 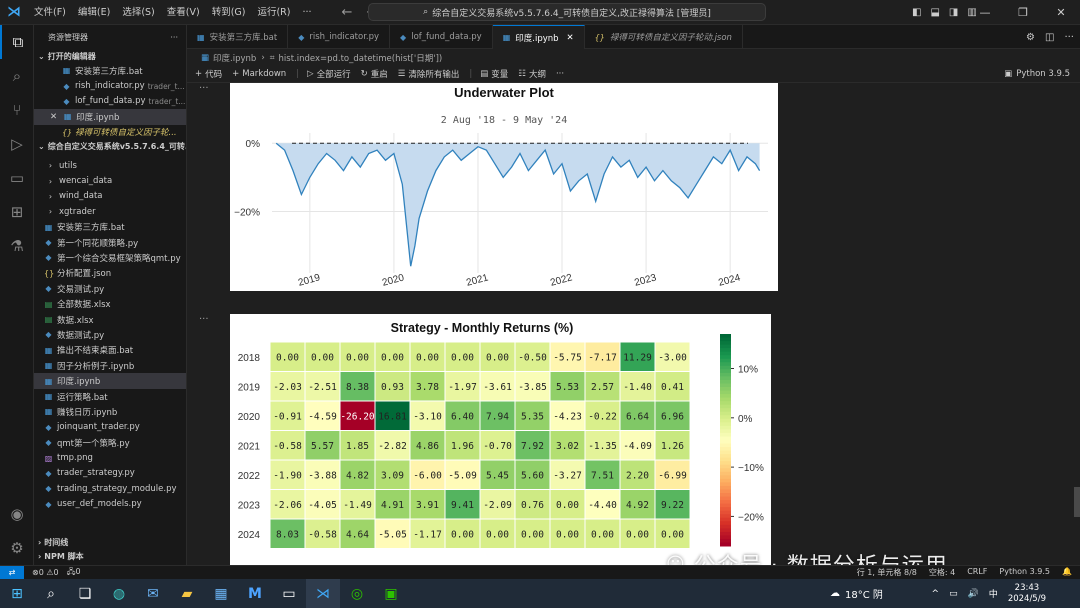 What do you see at coordinates (183, 12) in the screenshot?
I see `menu-view: 查看(V)` at bounding box center [183, 12].